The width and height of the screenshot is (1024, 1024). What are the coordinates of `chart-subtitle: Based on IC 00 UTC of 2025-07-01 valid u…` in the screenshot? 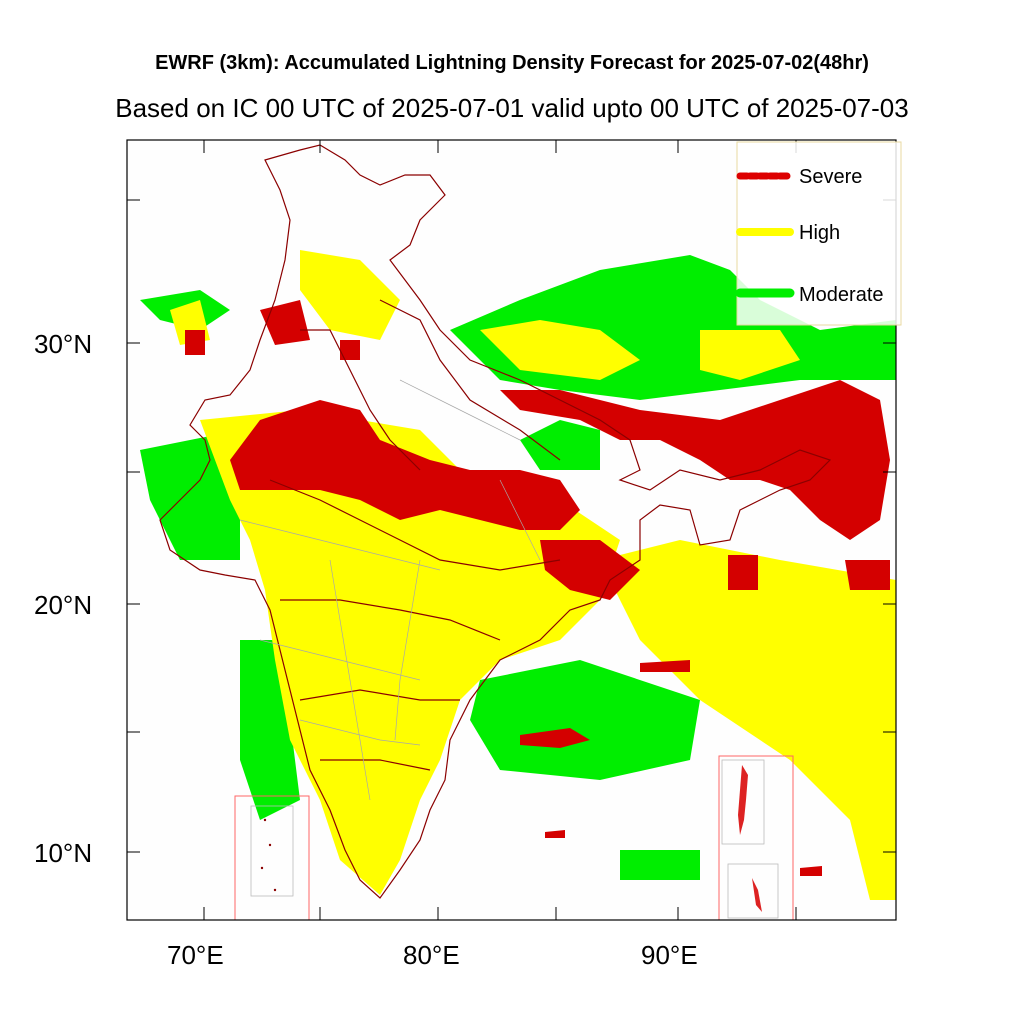 It's located at (512, 108).